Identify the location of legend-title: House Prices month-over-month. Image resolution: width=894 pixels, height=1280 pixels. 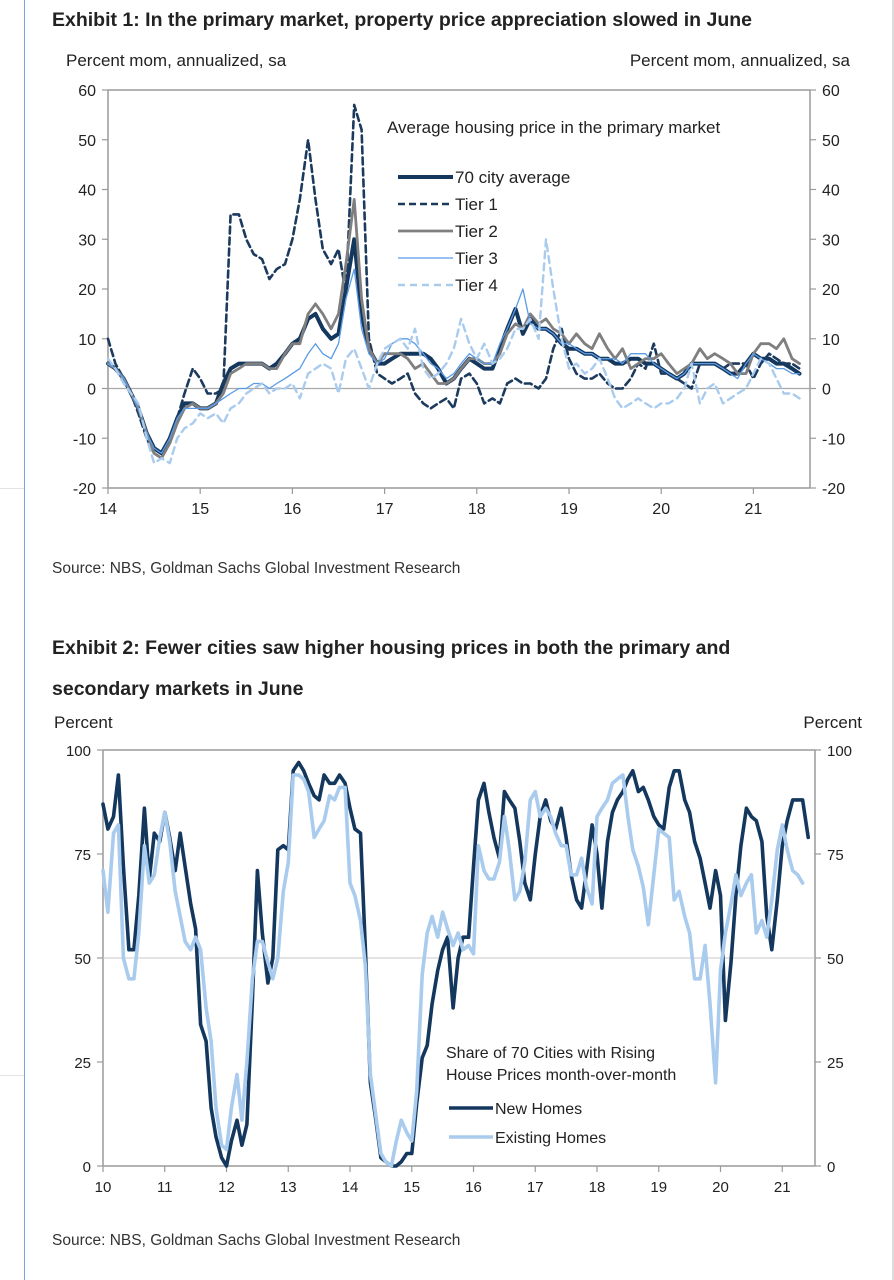
(561, 1075).